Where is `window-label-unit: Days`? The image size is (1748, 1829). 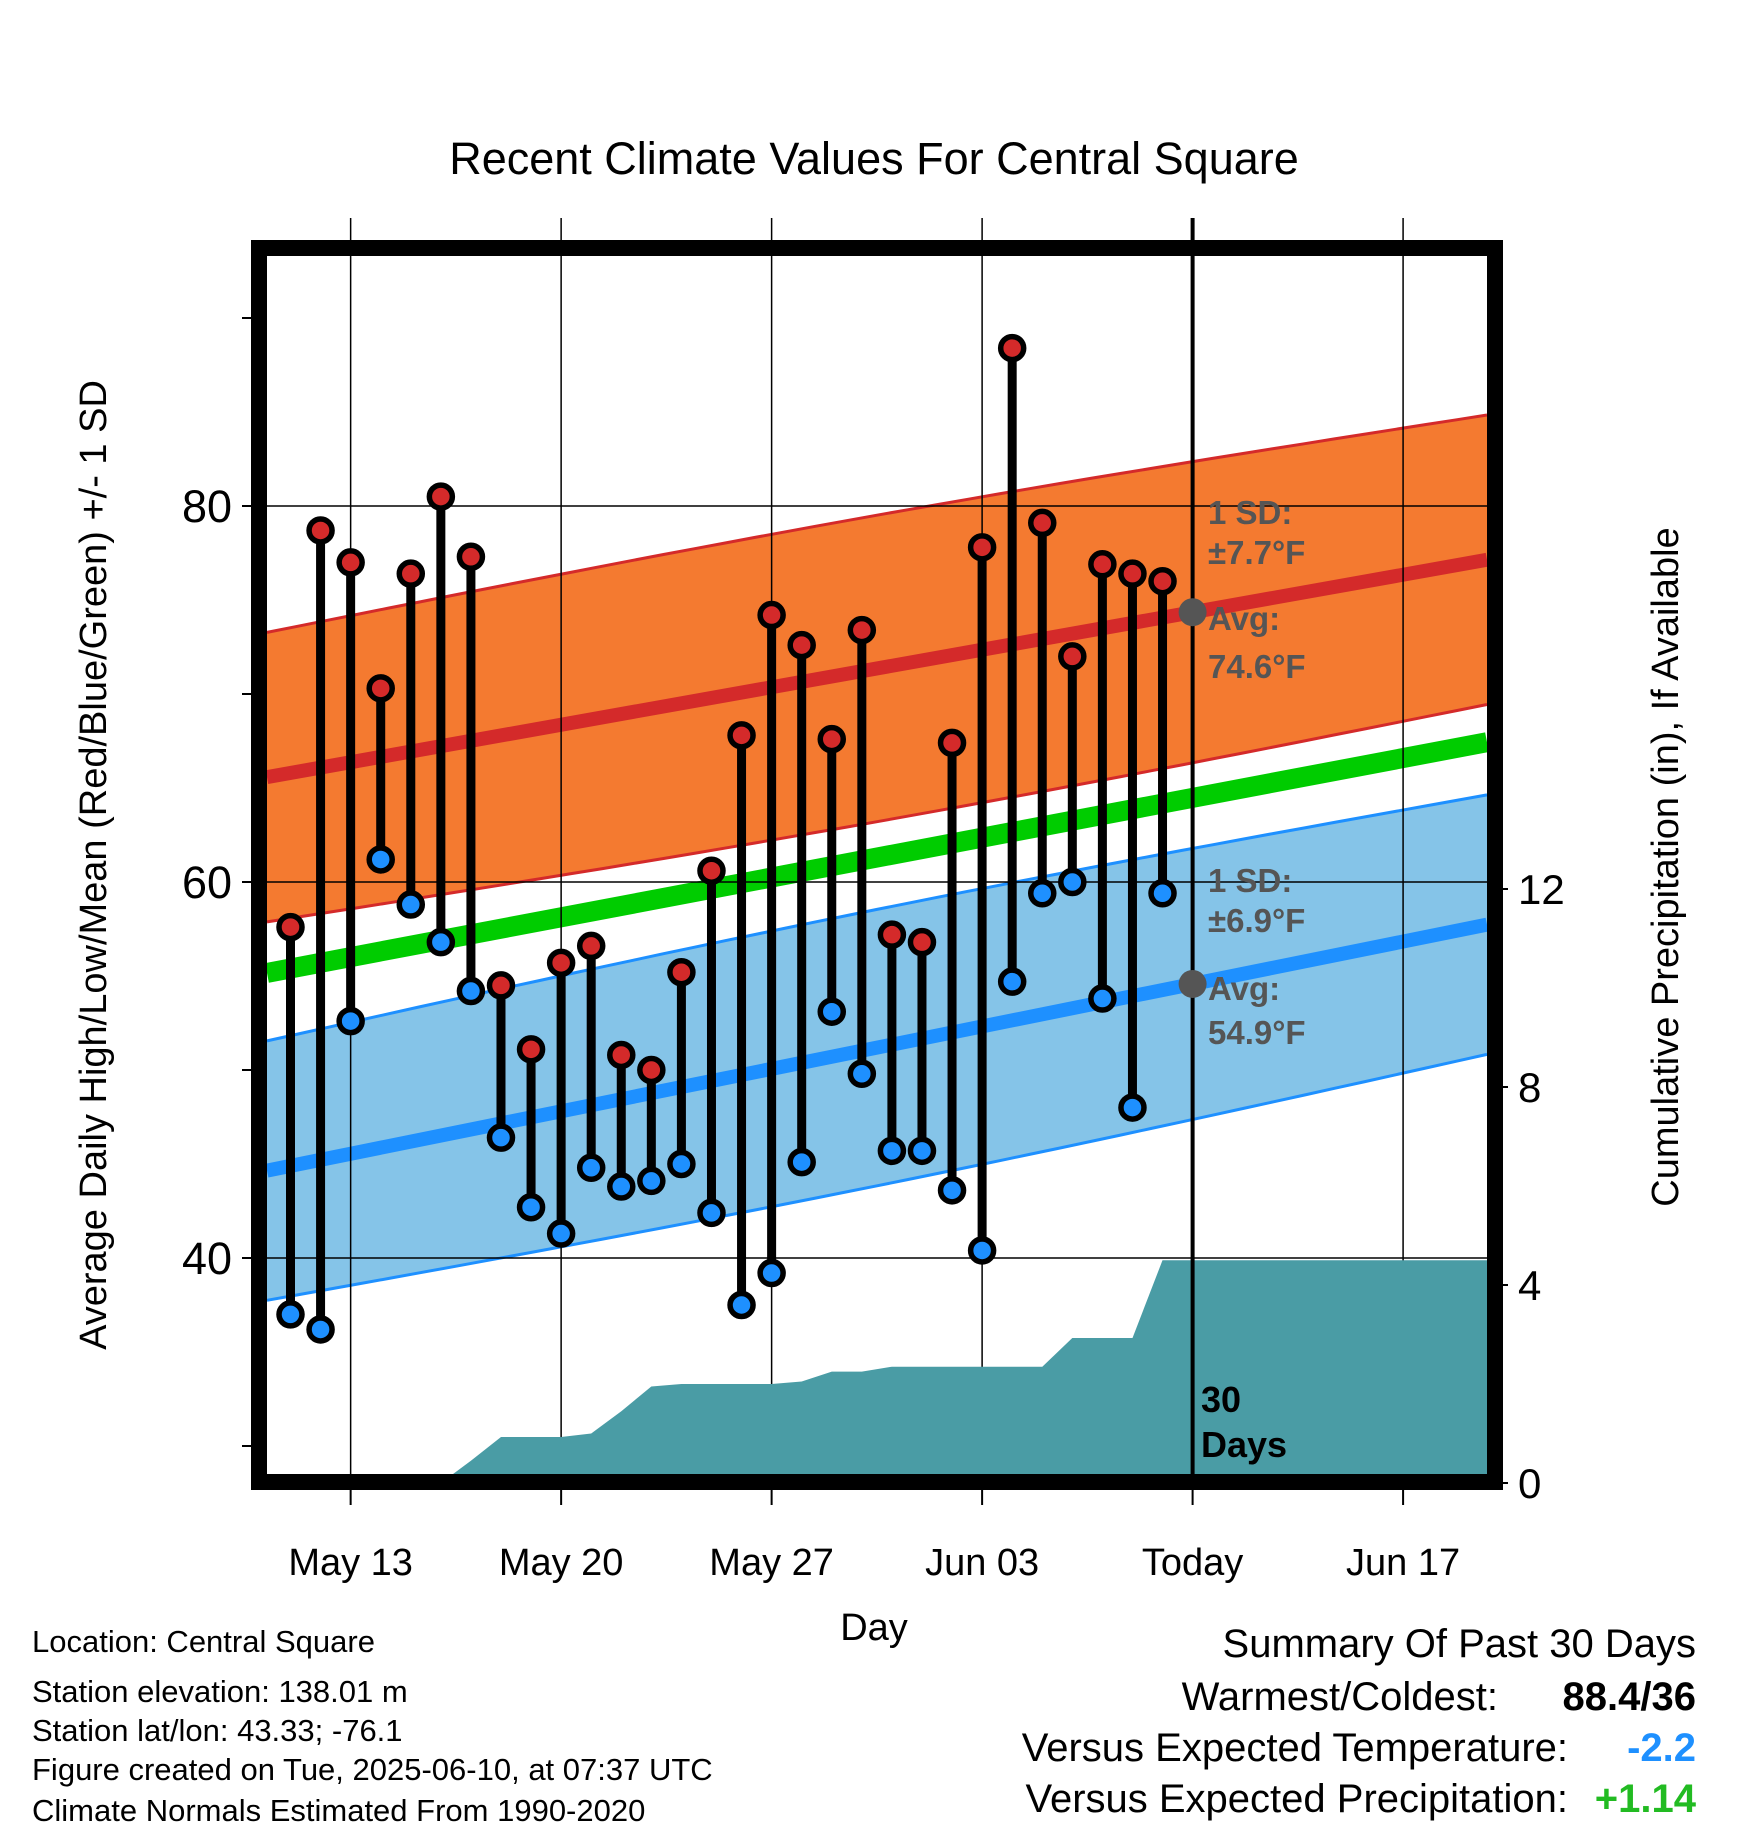
window-label-unit: Days is located at coordinates (1244, 1444).